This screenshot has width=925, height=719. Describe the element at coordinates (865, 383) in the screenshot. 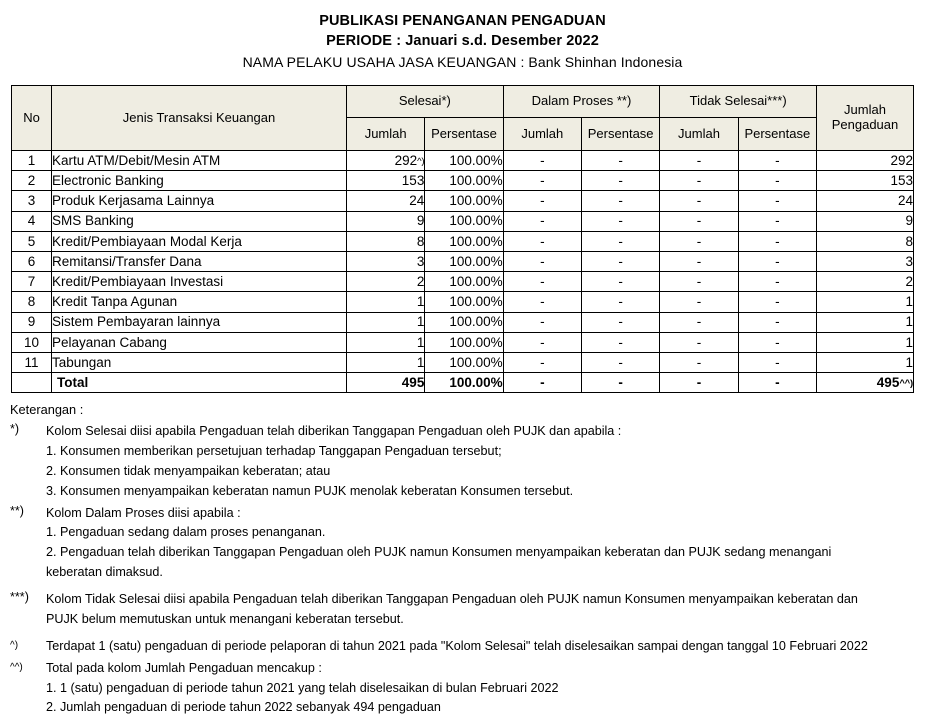

I see `cell-total-jumlah-pengaduan: 495^^)` at that location.